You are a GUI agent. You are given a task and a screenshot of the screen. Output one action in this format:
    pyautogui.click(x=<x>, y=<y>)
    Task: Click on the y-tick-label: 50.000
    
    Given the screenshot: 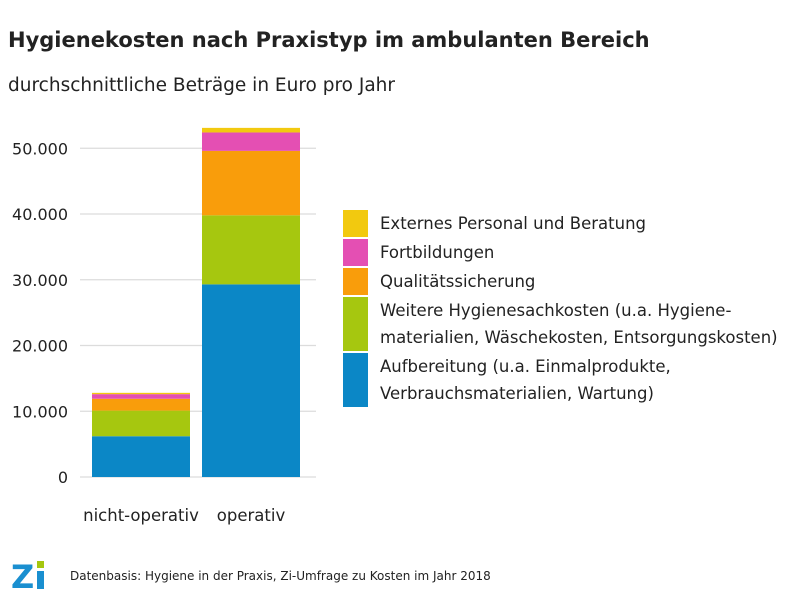 What is the action you would take?
    pyautogui.click(x=40, y=148)
    